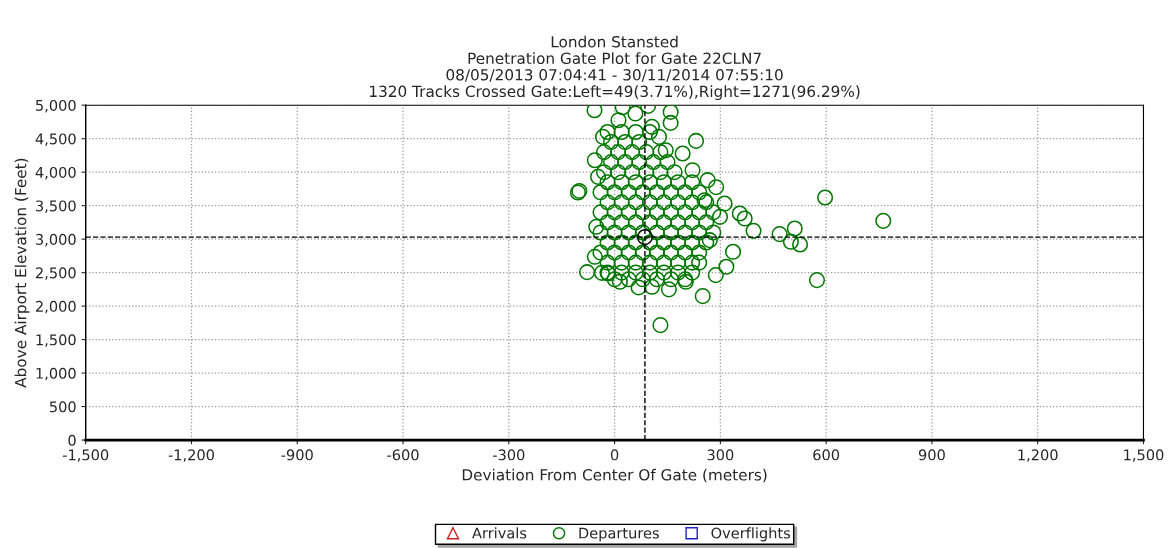 The height and width of the screenshot is (548, 1174). What do you see at coordinates (85, 455) in the screenshot?
I see `x-tick-label: -1,500` at bounding box center [85, 455].